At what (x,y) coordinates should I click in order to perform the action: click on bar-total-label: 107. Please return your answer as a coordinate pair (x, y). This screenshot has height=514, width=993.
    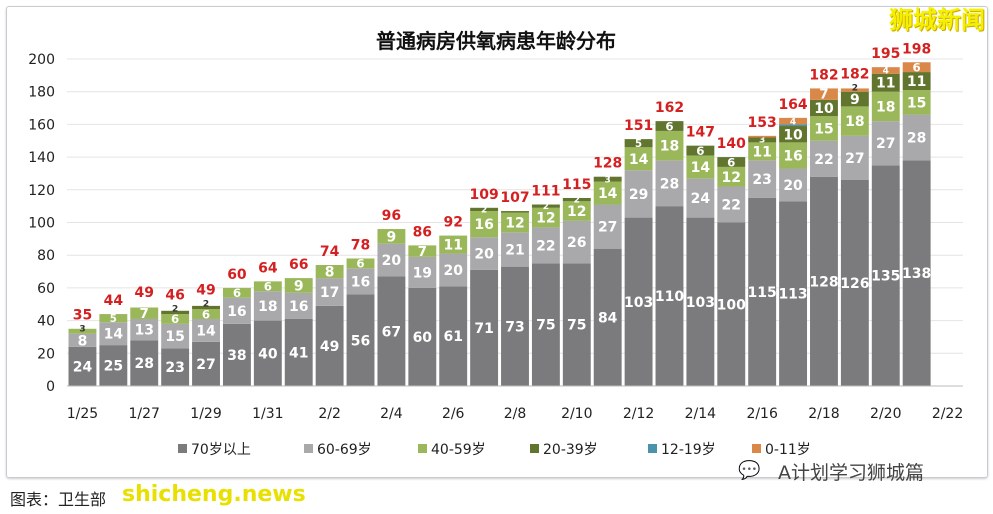
    Looking at the image, I should click on (514, 198).